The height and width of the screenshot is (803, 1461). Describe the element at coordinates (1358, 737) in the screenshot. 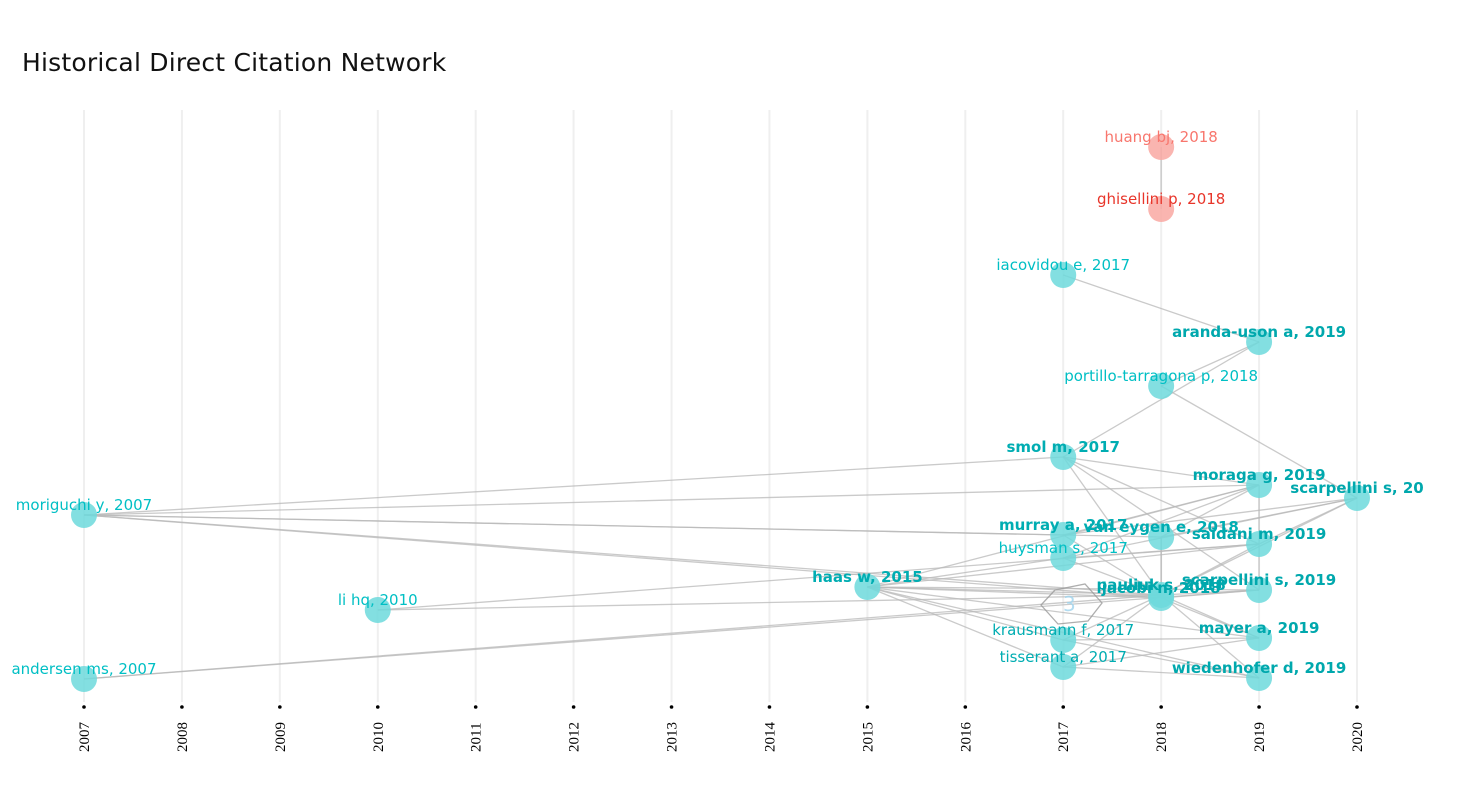

I see `x-tick-label: 2020` at that location.